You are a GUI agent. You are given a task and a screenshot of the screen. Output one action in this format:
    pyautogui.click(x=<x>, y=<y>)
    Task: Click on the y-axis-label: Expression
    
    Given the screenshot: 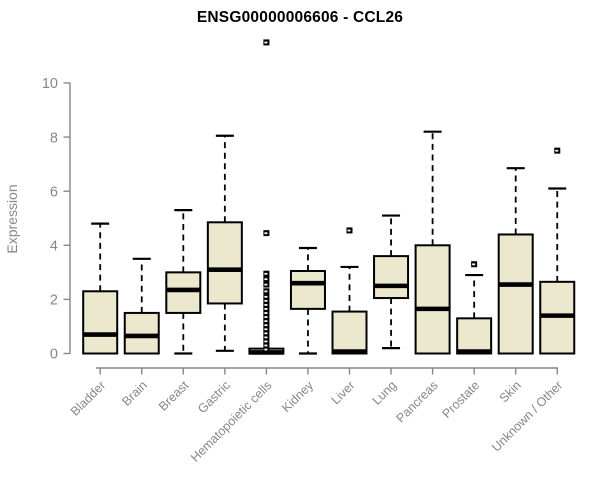 What is the action you would take?
    pyautogui.click(x=12, y=218)
    